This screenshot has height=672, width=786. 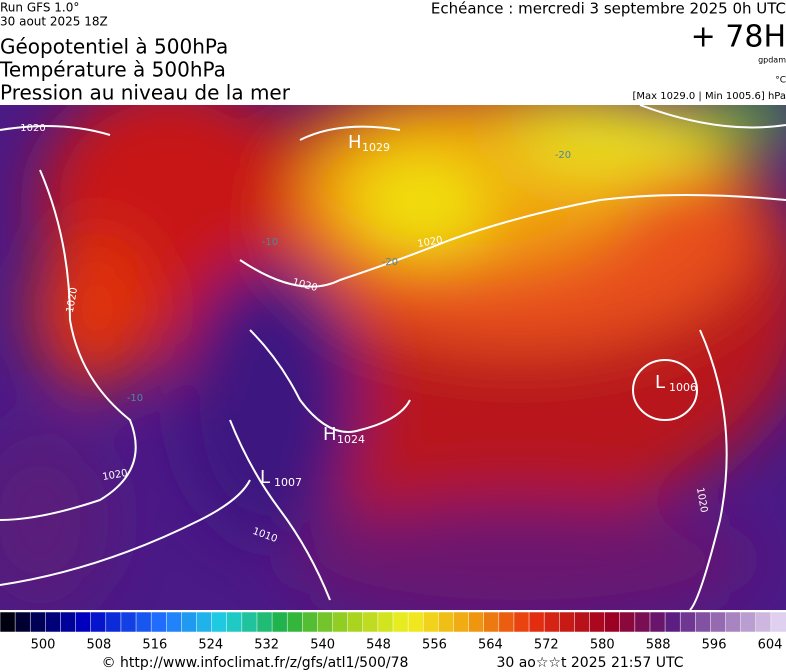 I want to click on legend-tick-label: 532, so click(x=266, y=645).